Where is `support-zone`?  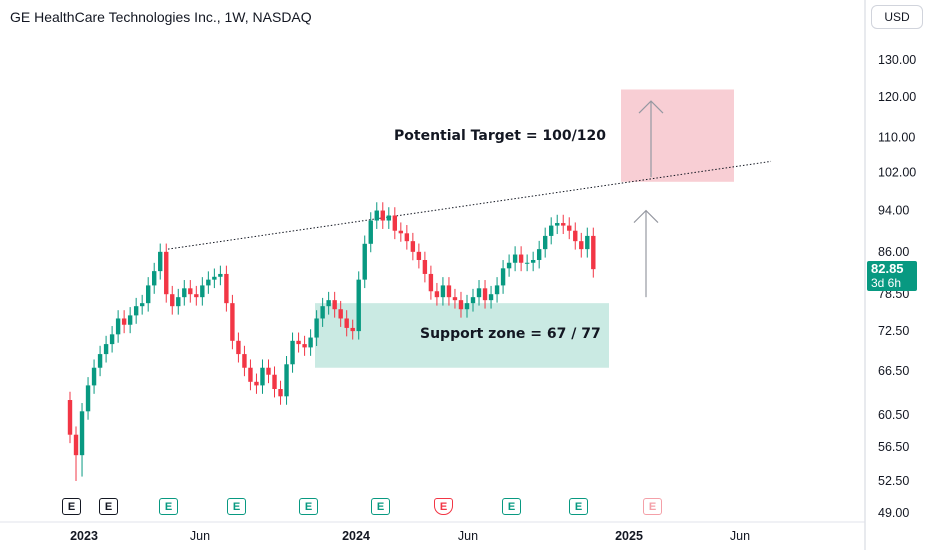 support-zone is located at coordinates (462, 335).